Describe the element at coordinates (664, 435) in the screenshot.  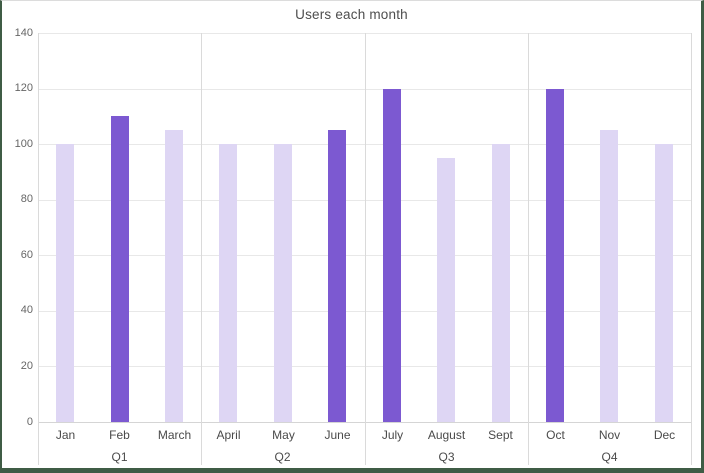
I see `month-label: Dec` at that location.